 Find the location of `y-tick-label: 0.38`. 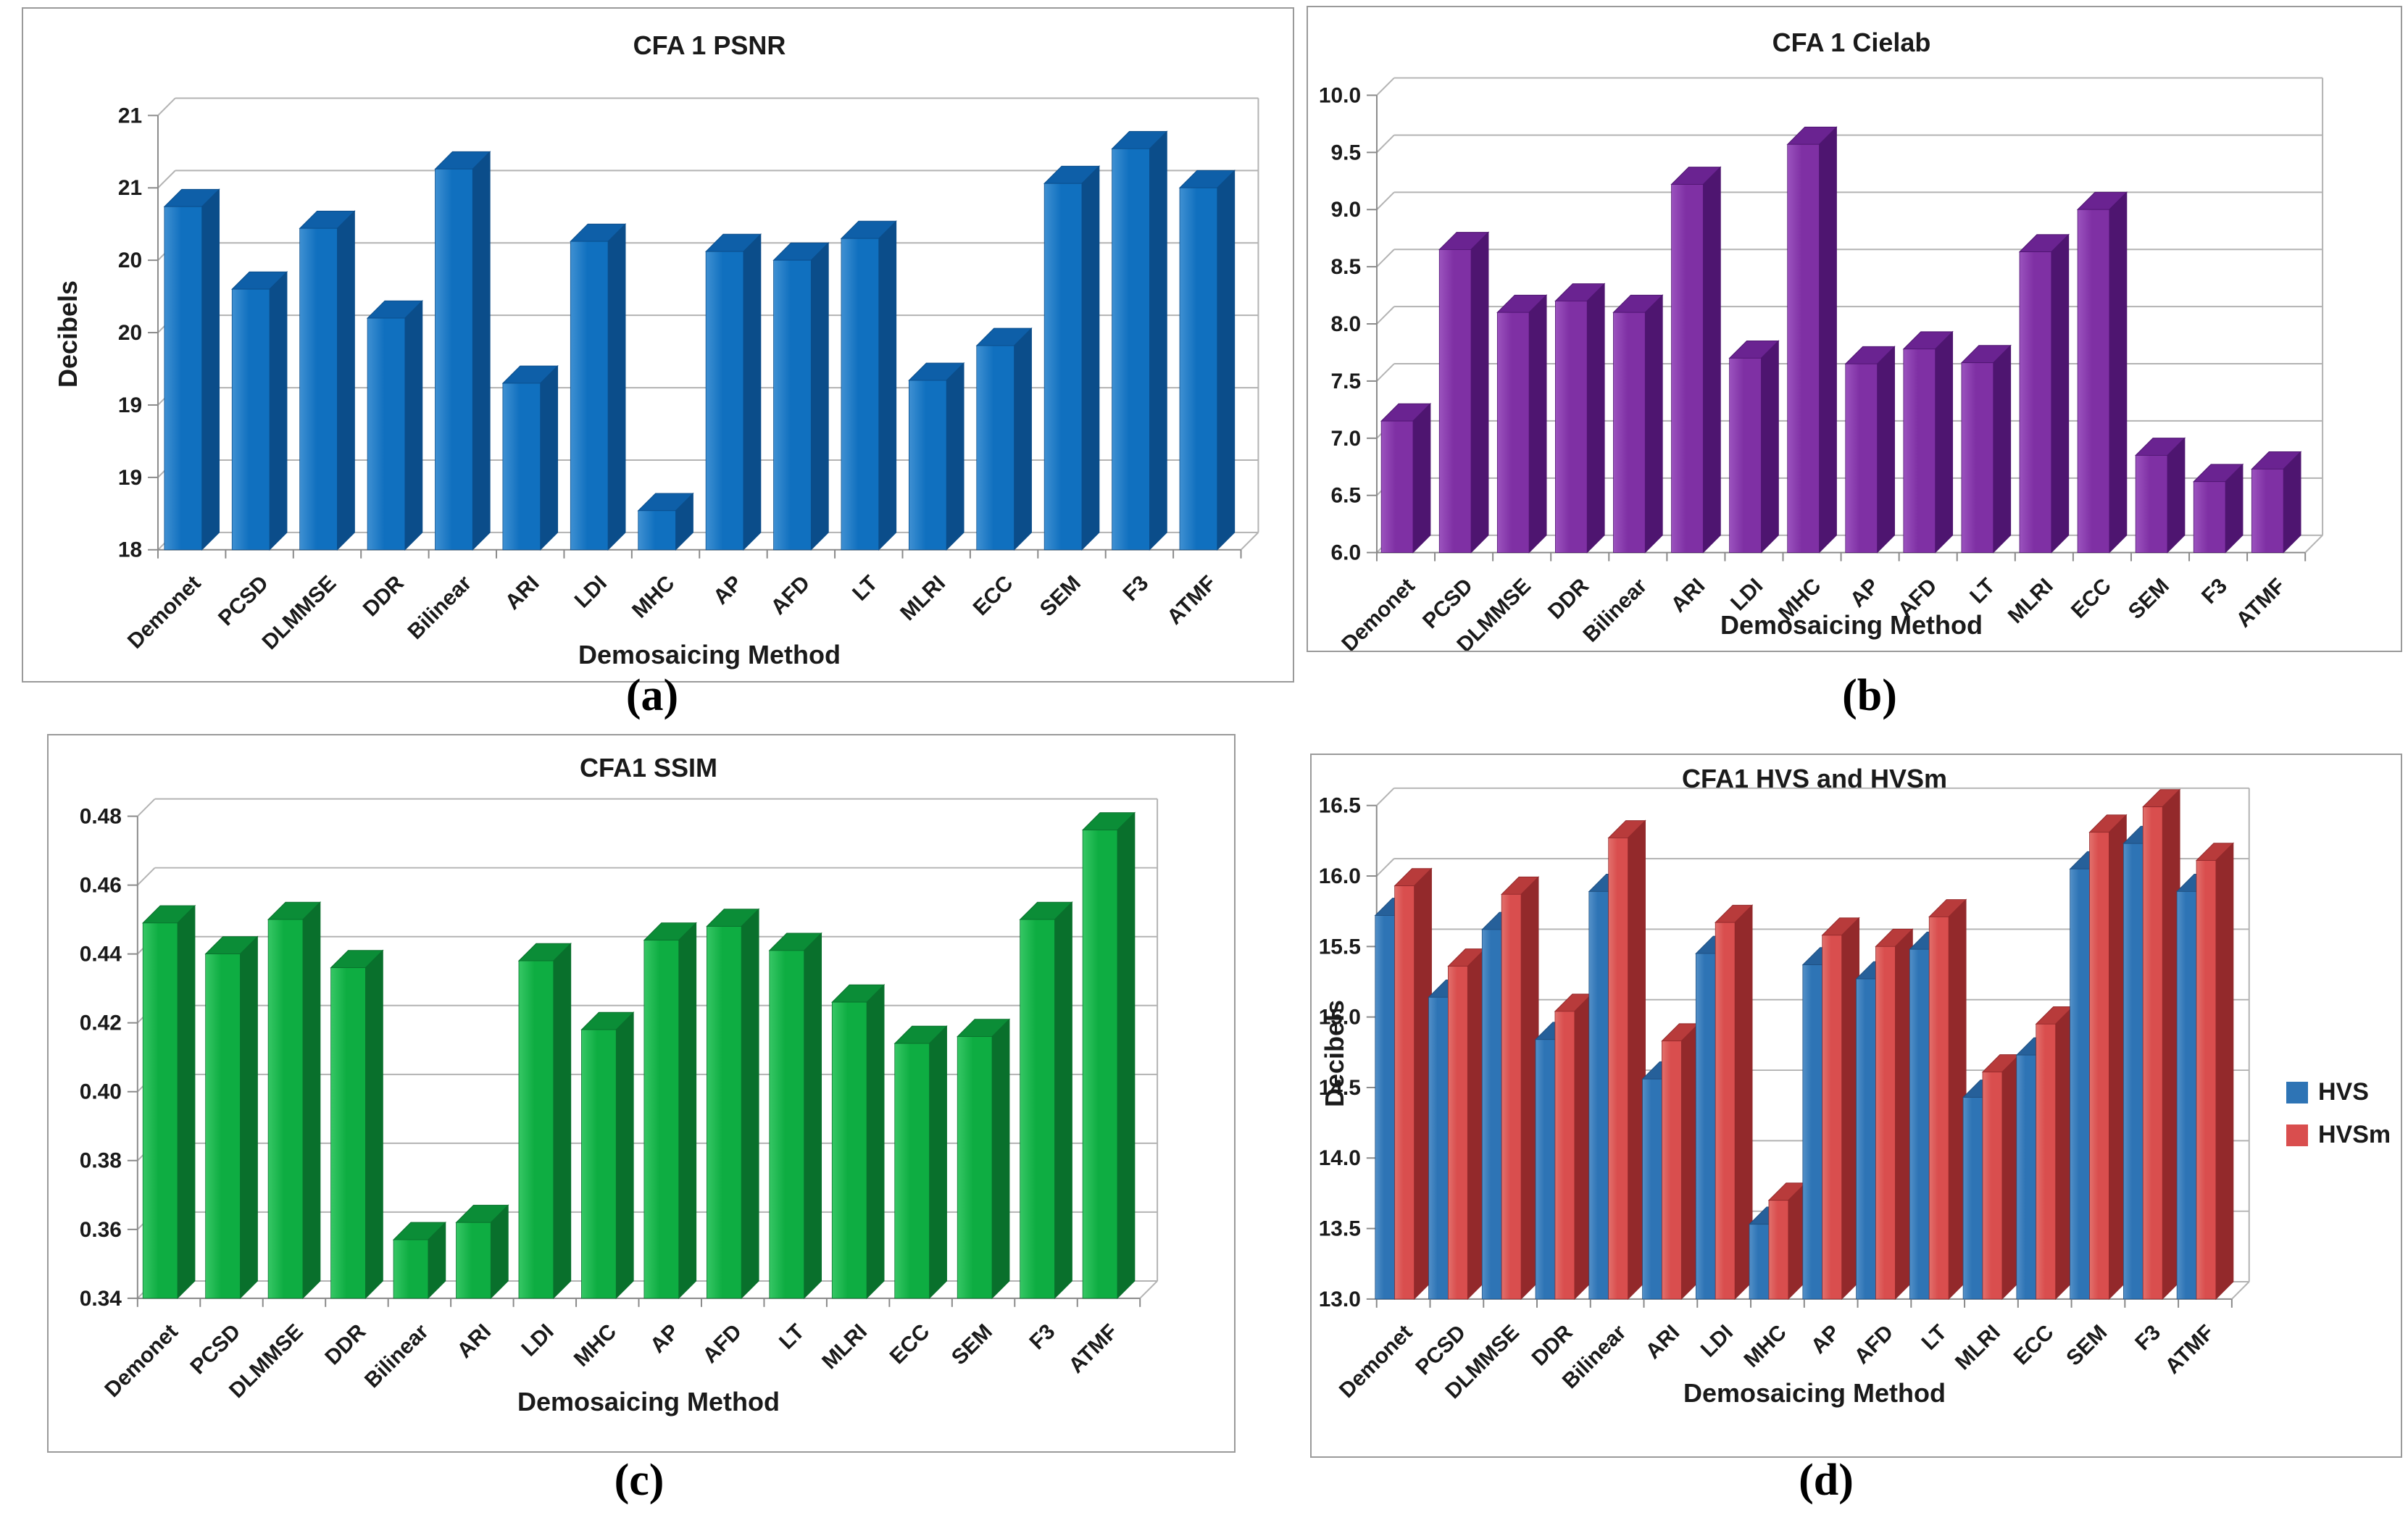

y-tick-label: 0.38 is located at coordinates (101, 1161).